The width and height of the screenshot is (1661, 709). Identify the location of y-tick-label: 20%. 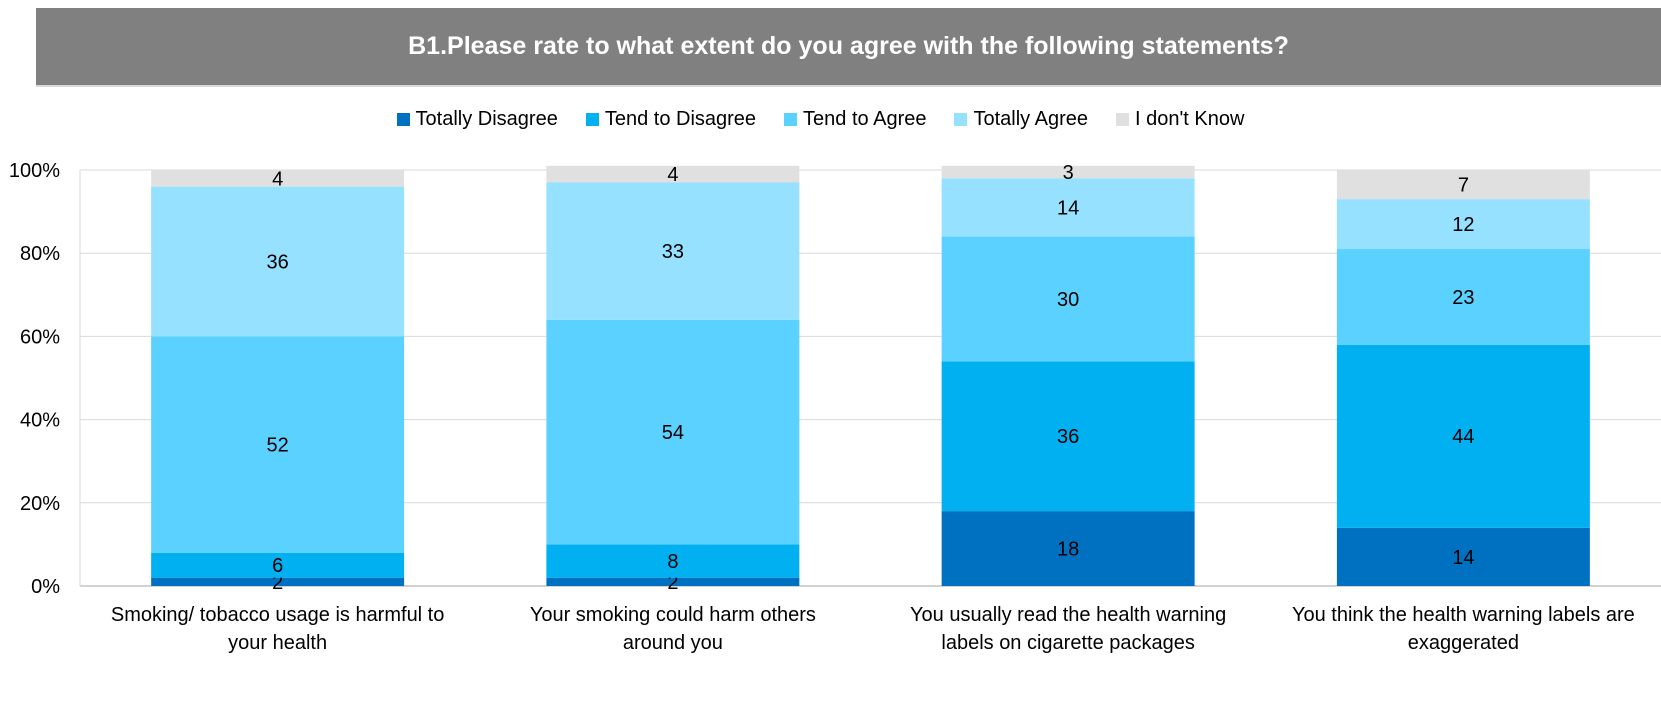
(40, 504).